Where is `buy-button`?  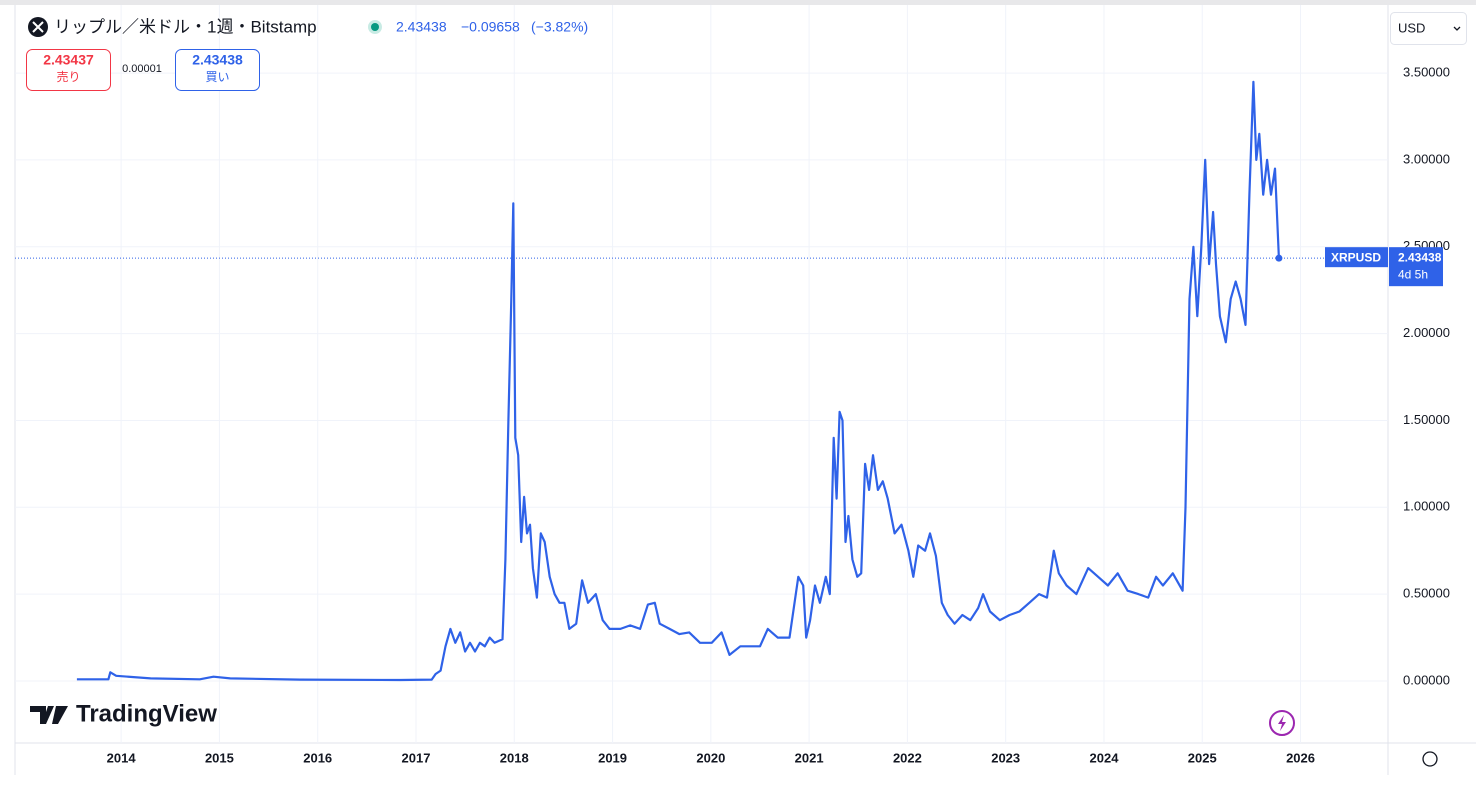
buy-button is located at coordinates (217, 70).